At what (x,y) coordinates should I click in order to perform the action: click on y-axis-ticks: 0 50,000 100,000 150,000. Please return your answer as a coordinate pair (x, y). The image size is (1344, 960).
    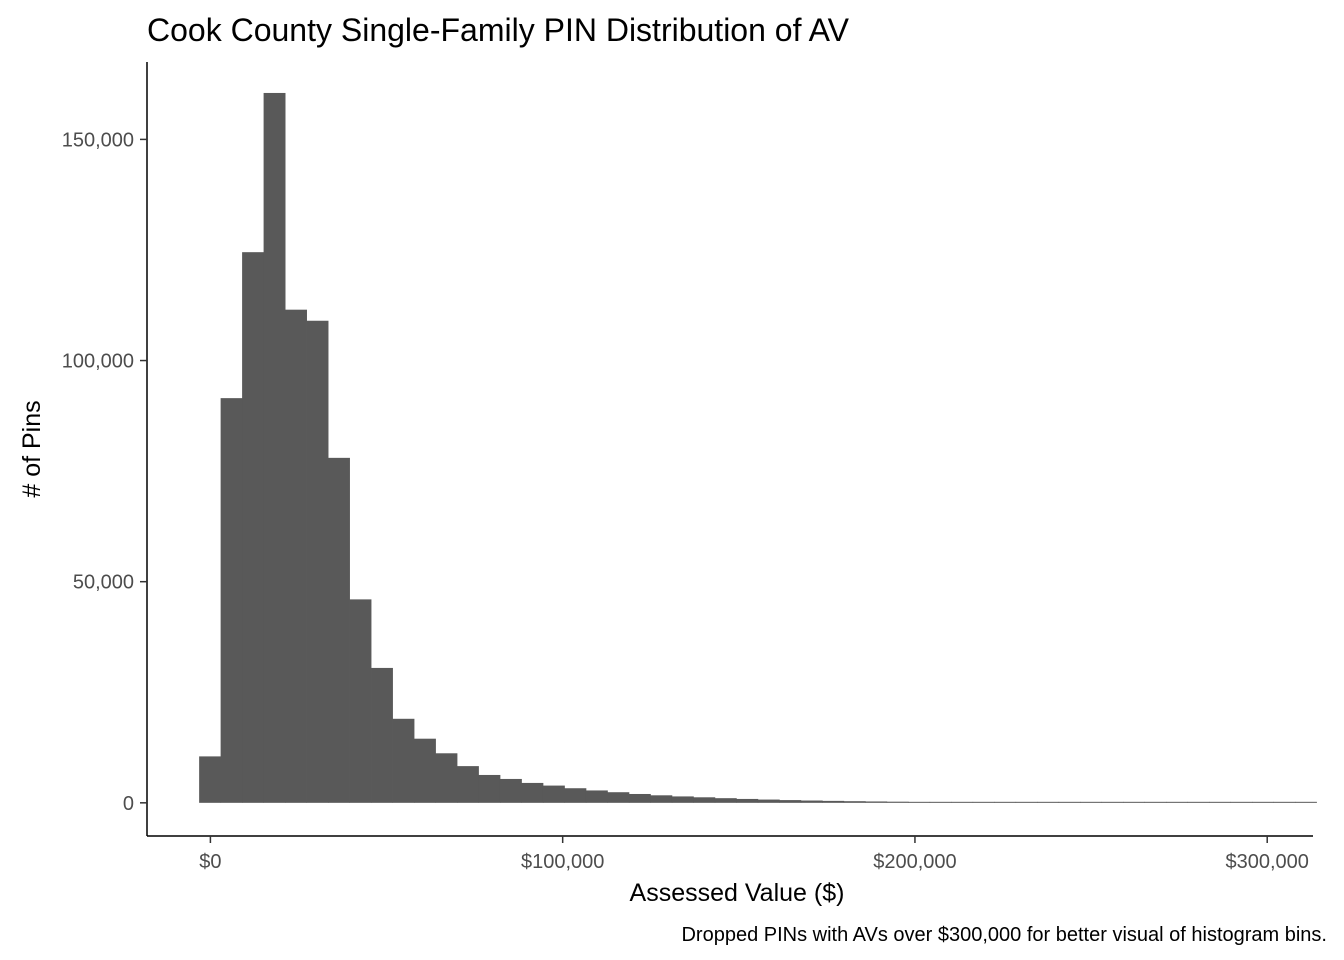
    Looking at the image, I should click on (104, 472).